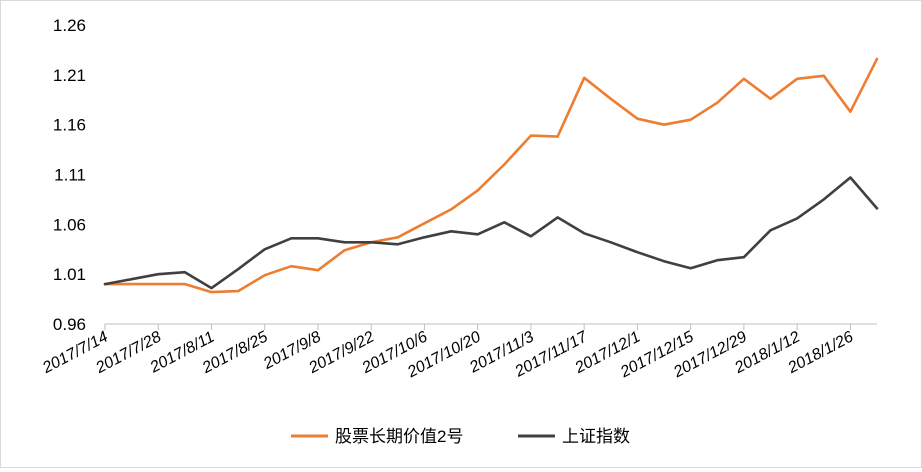 Image resolution: width=922 pixels, height=472 pixels. I want to click on y-tick-label-5: 1.21, so click(69, 75).